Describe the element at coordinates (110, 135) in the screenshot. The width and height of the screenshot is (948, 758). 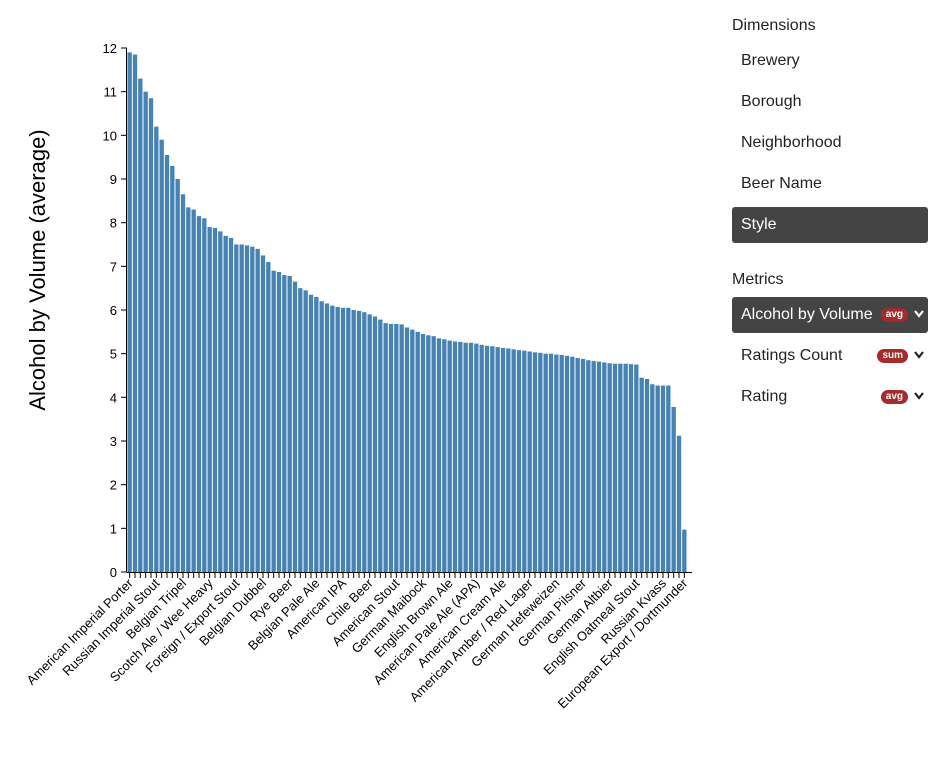
I see `y-tick-label: 10` at that location.